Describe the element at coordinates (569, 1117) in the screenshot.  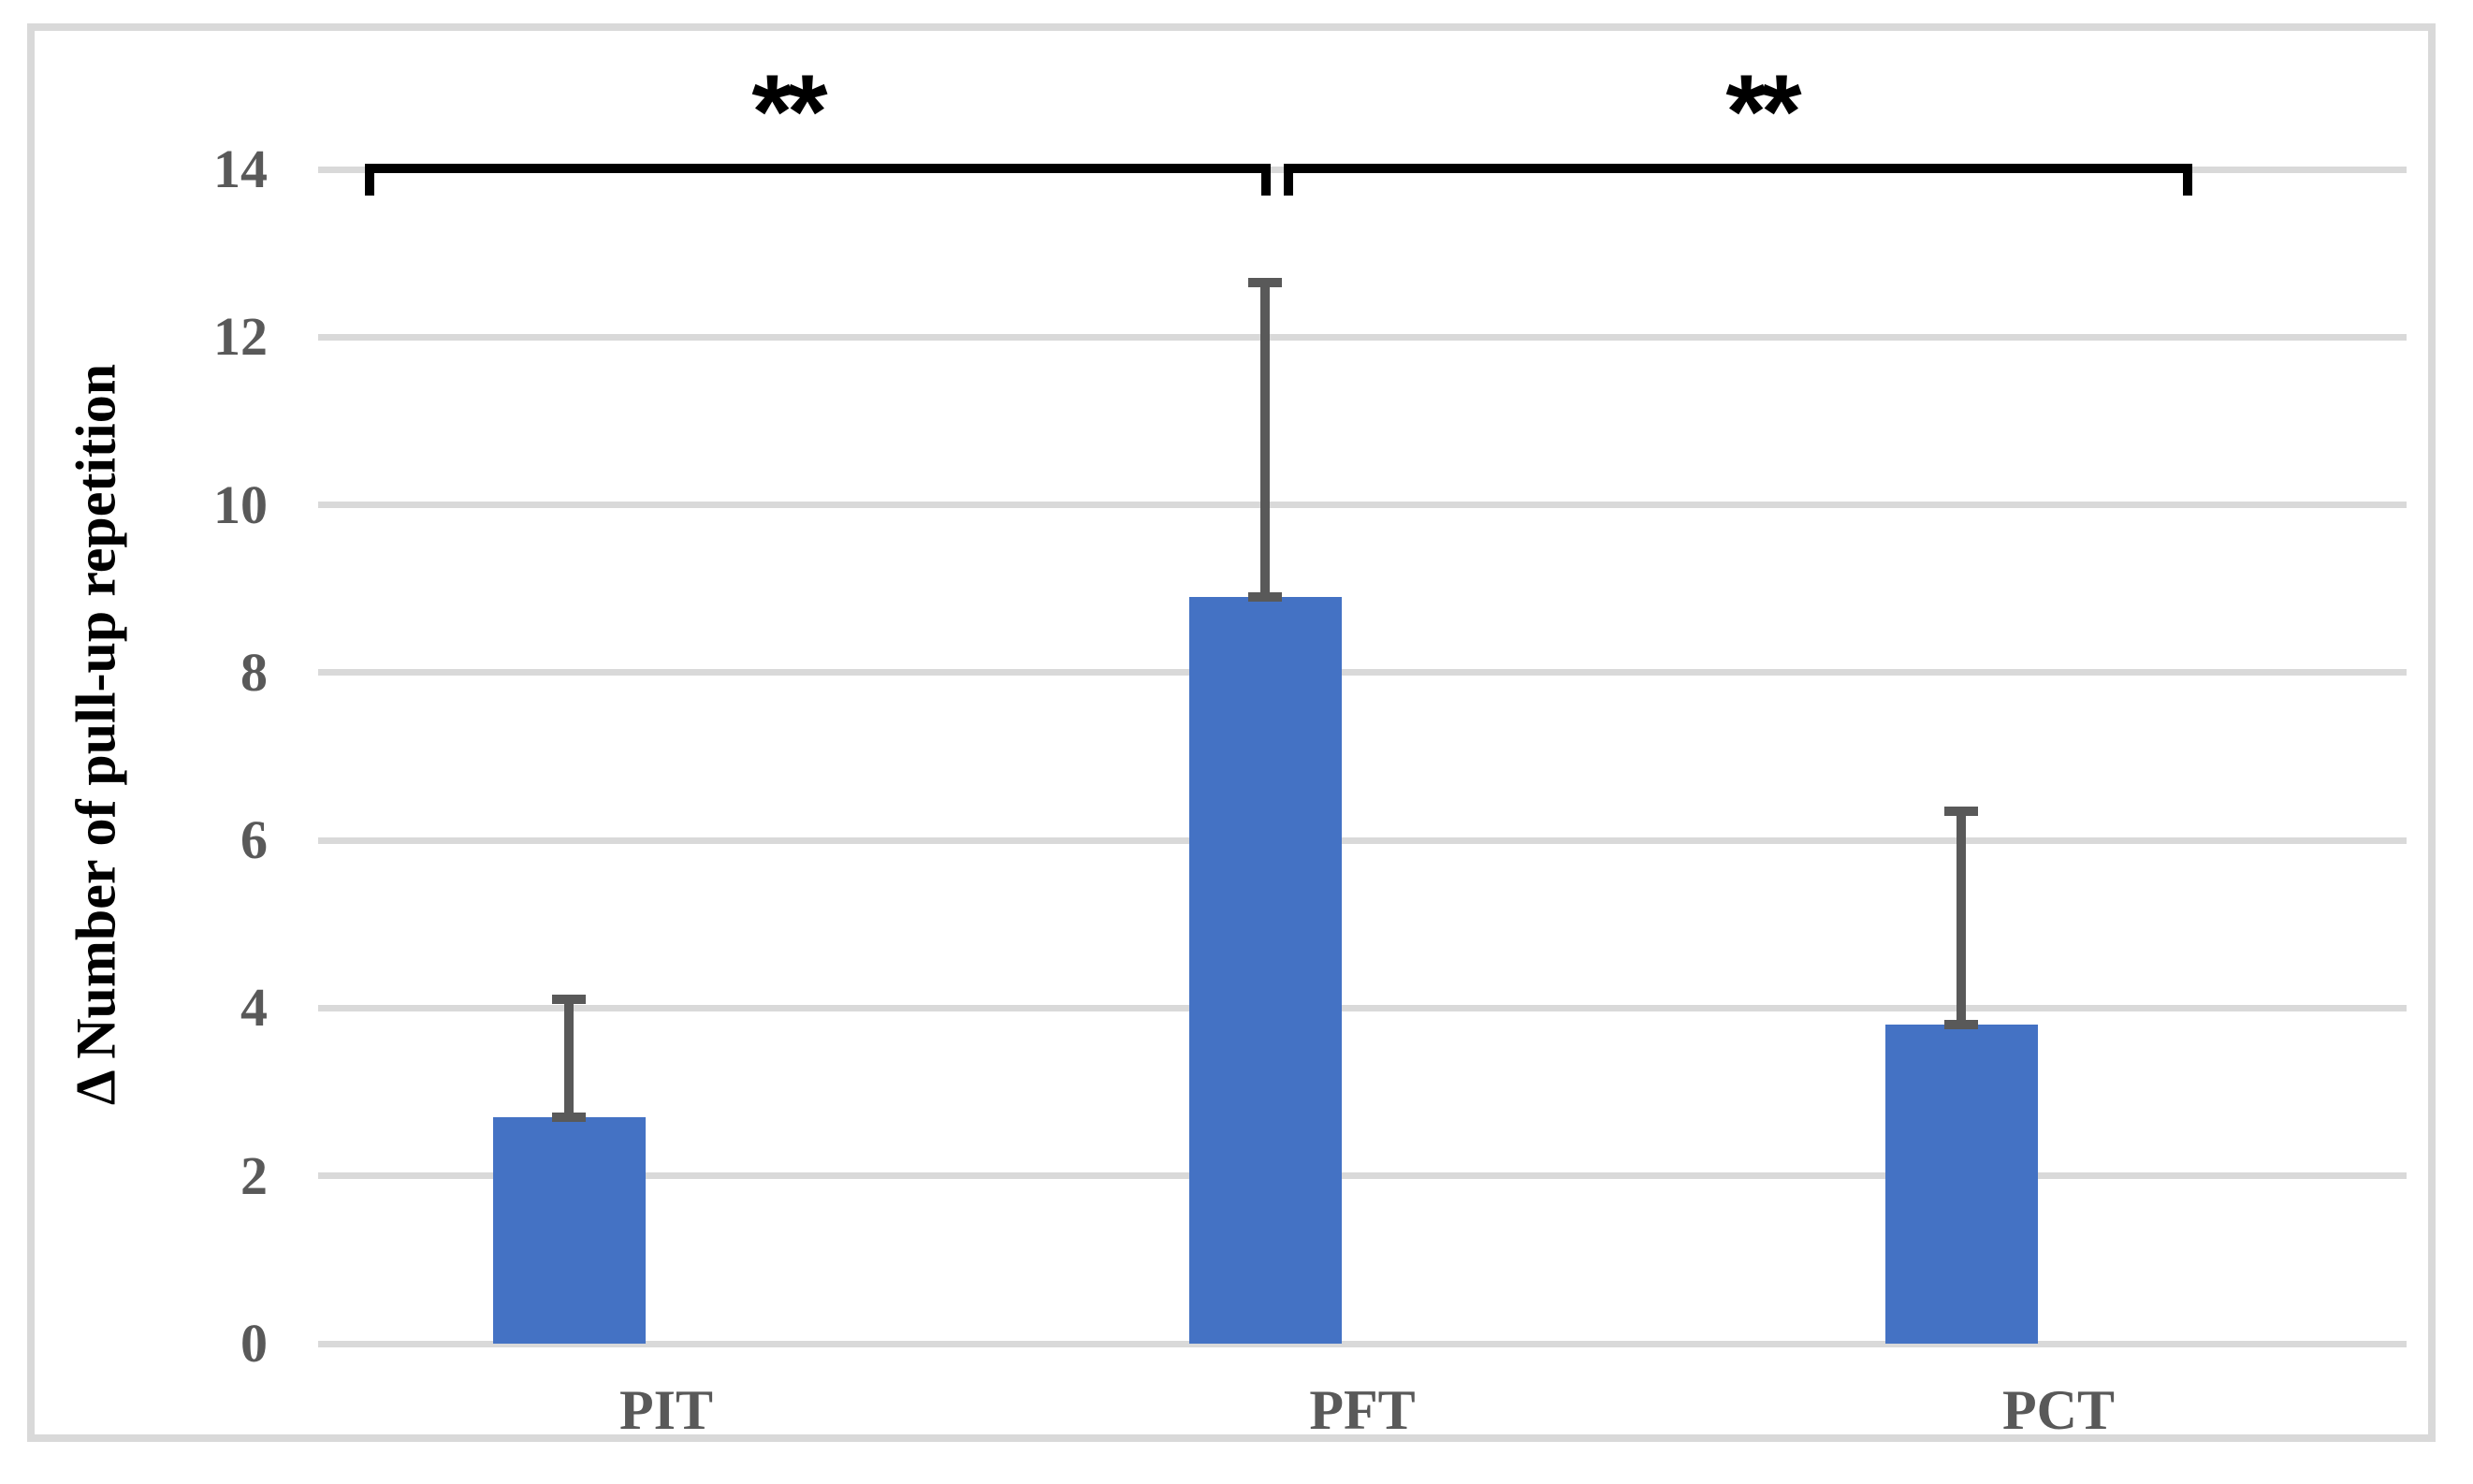
I see `error-bar-bottom-cap-pit` at that location.